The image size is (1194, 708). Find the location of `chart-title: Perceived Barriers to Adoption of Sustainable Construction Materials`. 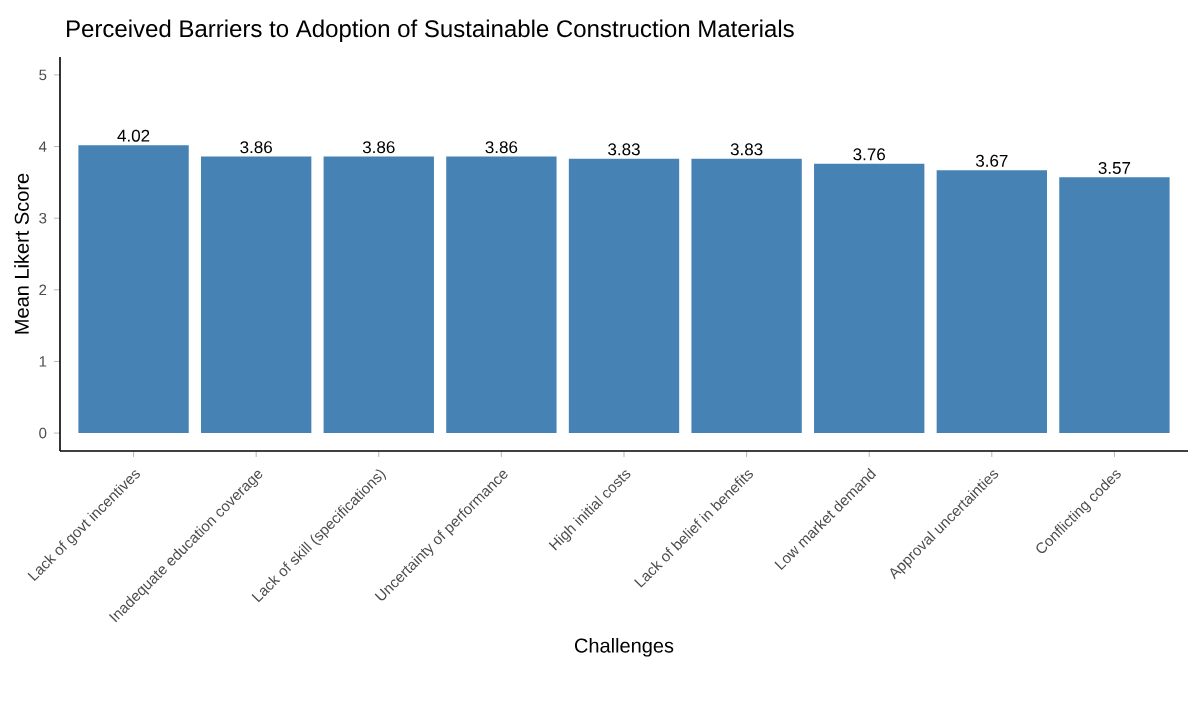

chart-title: Perceived Barriers to Adoption of Sustainable Construction Materials is located at coordinates (430, 30).